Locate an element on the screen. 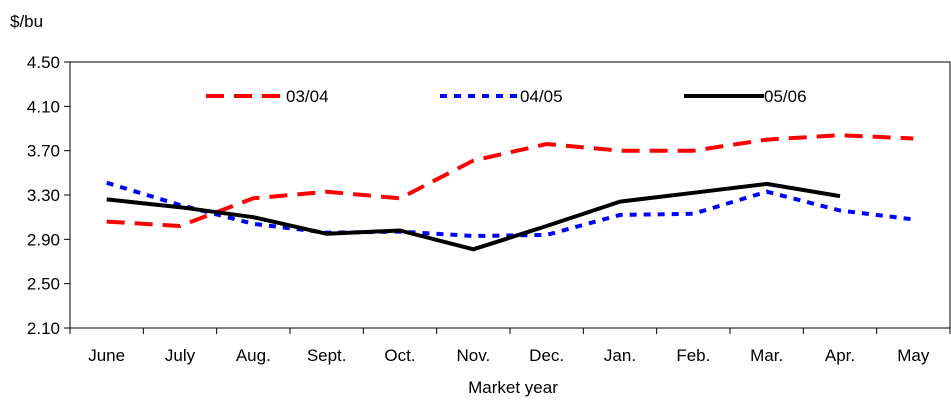 This screenshot has height=412, width=951. x-tick-label: Jan. is located at coordinates (620, 355).